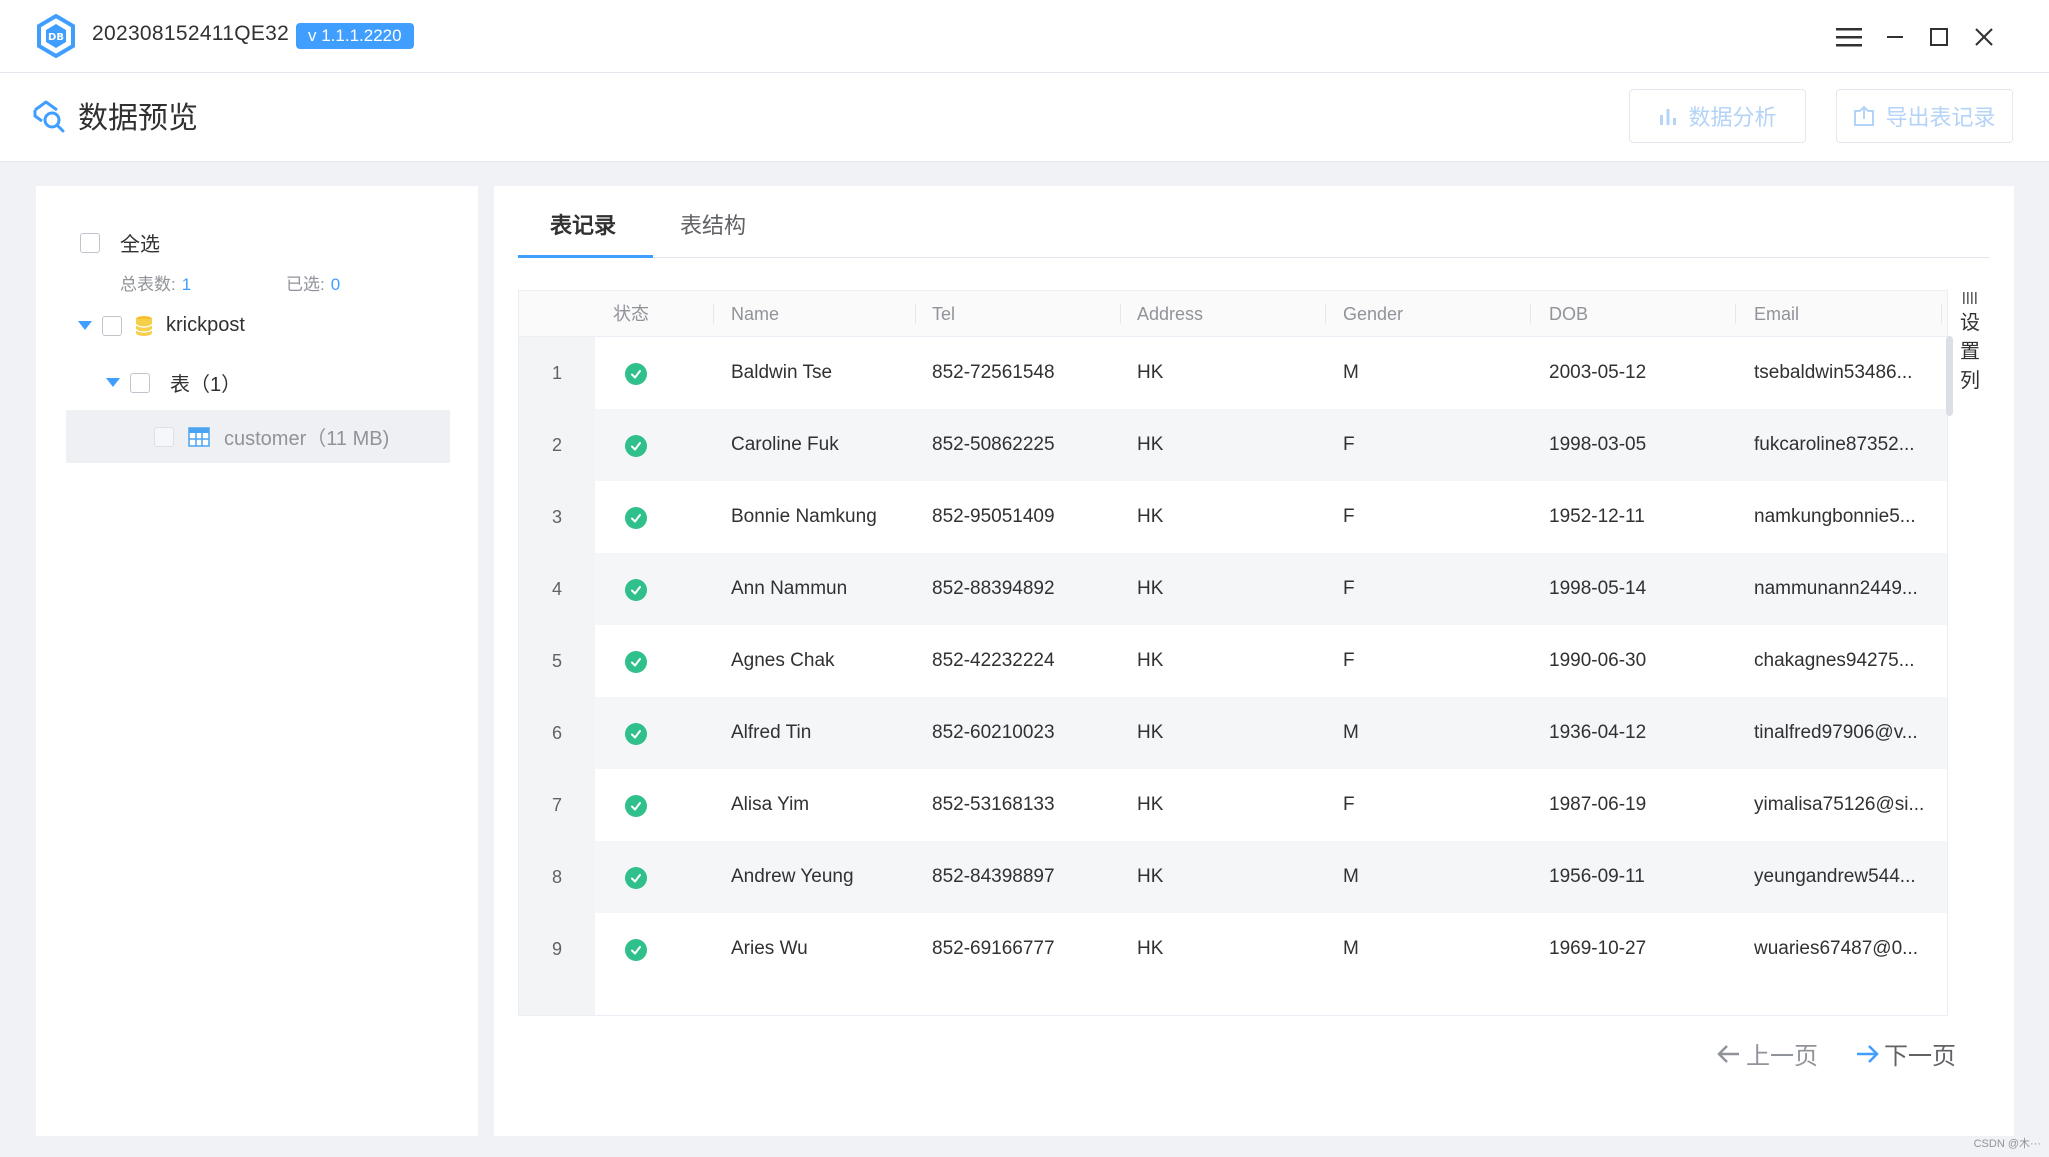 This screenshot has width=2049, height=1157. I want to click on cell-address: HK, so click(1150, 588).